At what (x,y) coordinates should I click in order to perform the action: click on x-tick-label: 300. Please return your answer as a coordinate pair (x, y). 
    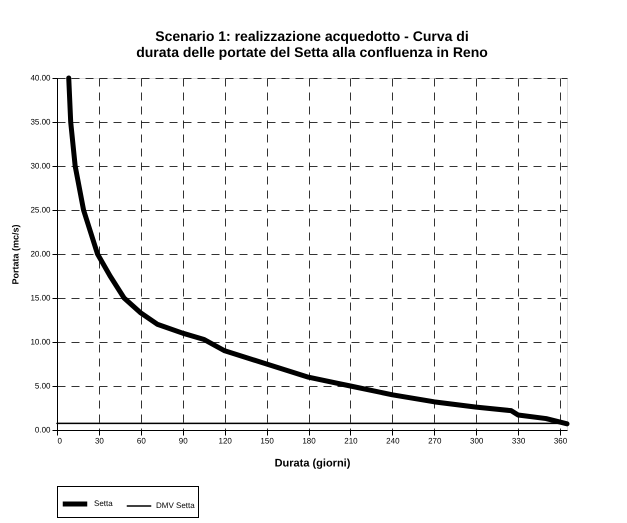
    Looking at the image, I should click on (477, 441).